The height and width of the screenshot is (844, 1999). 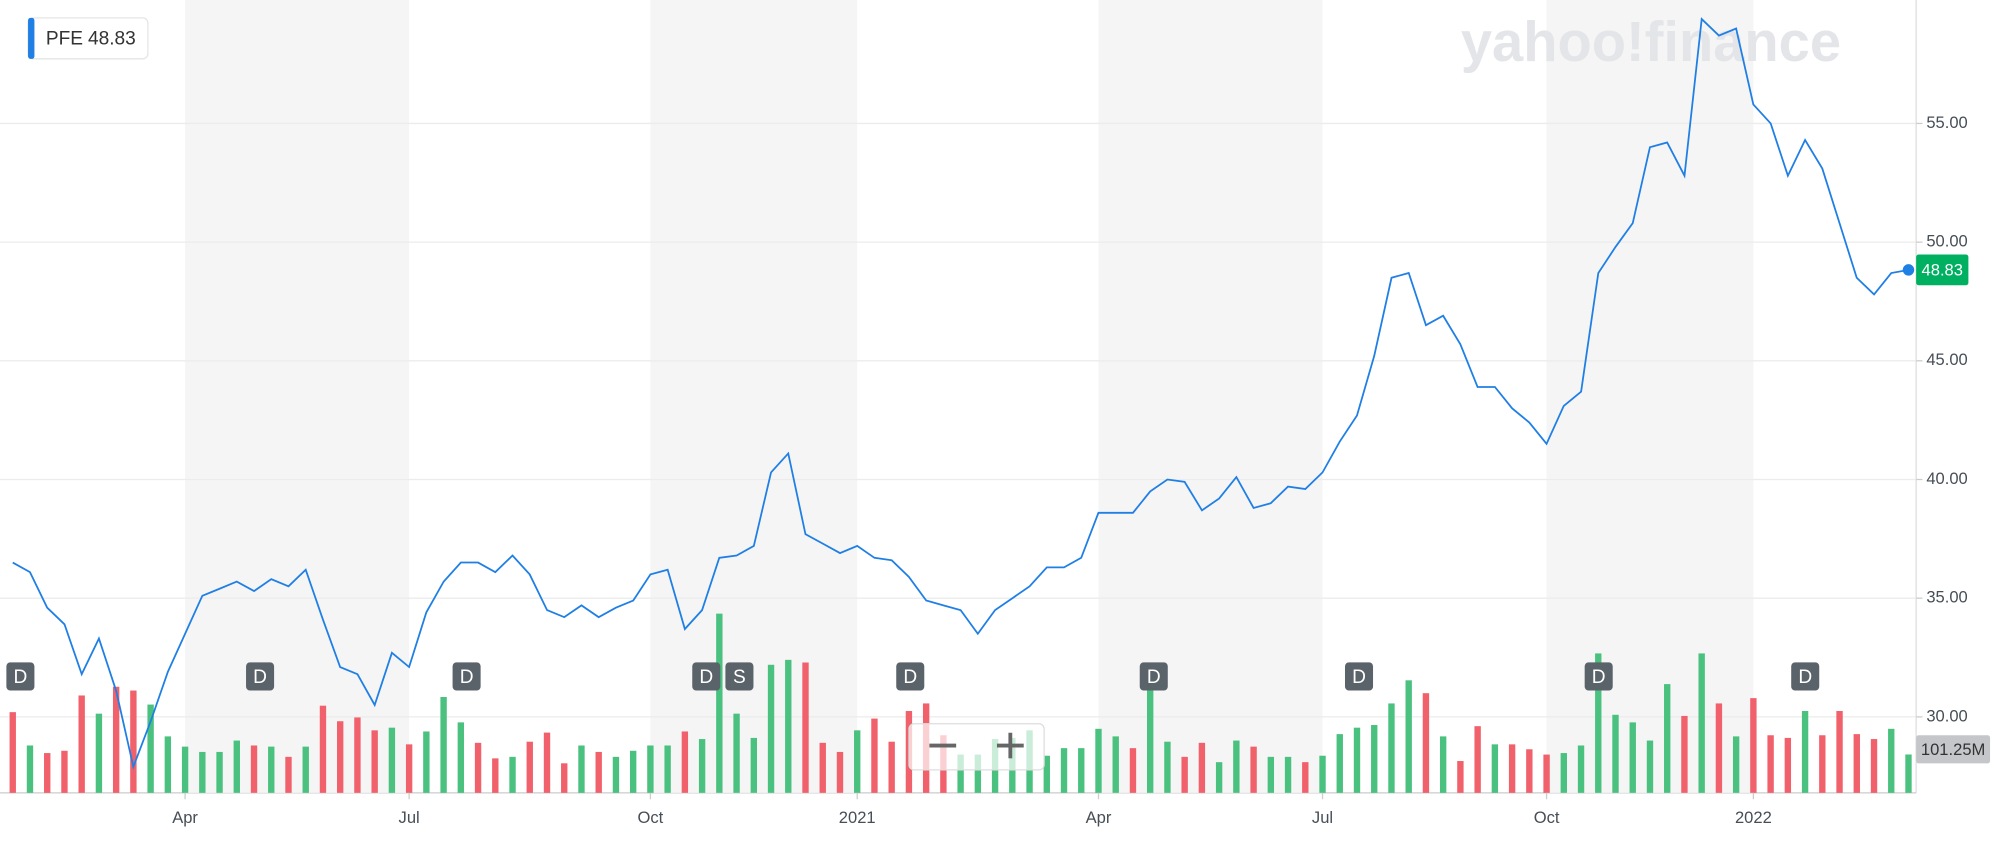 I want to click on watermark: yahoo!finance, so click(x=1651, y=41).